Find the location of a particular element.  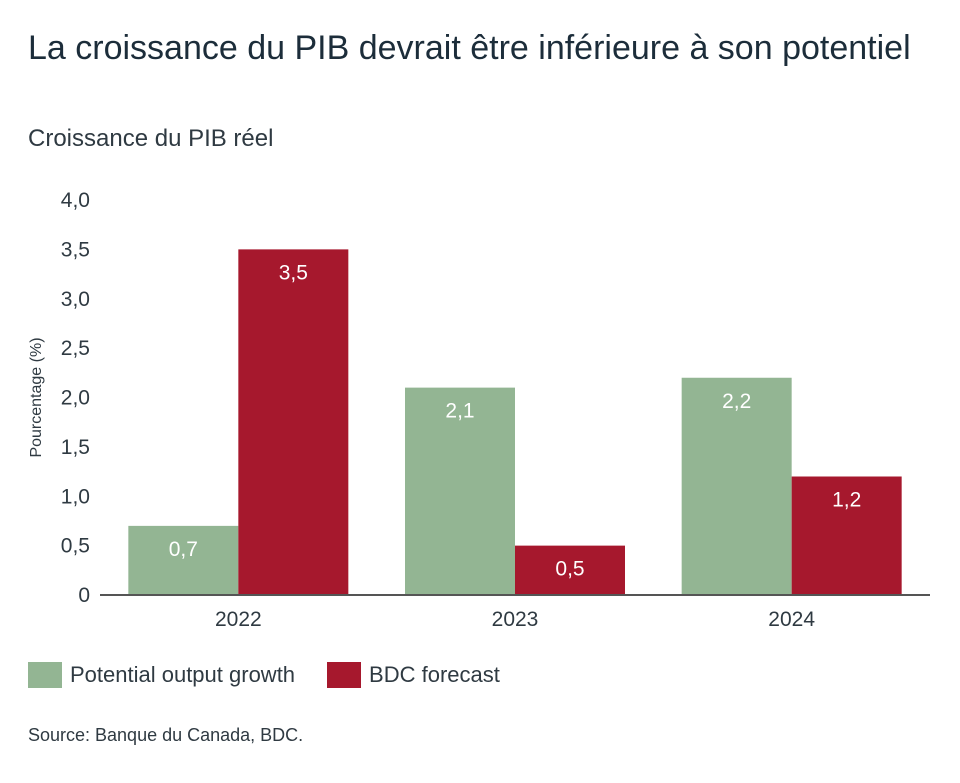

bar-value-label: 3,5 is located at coordinates (293, 272).